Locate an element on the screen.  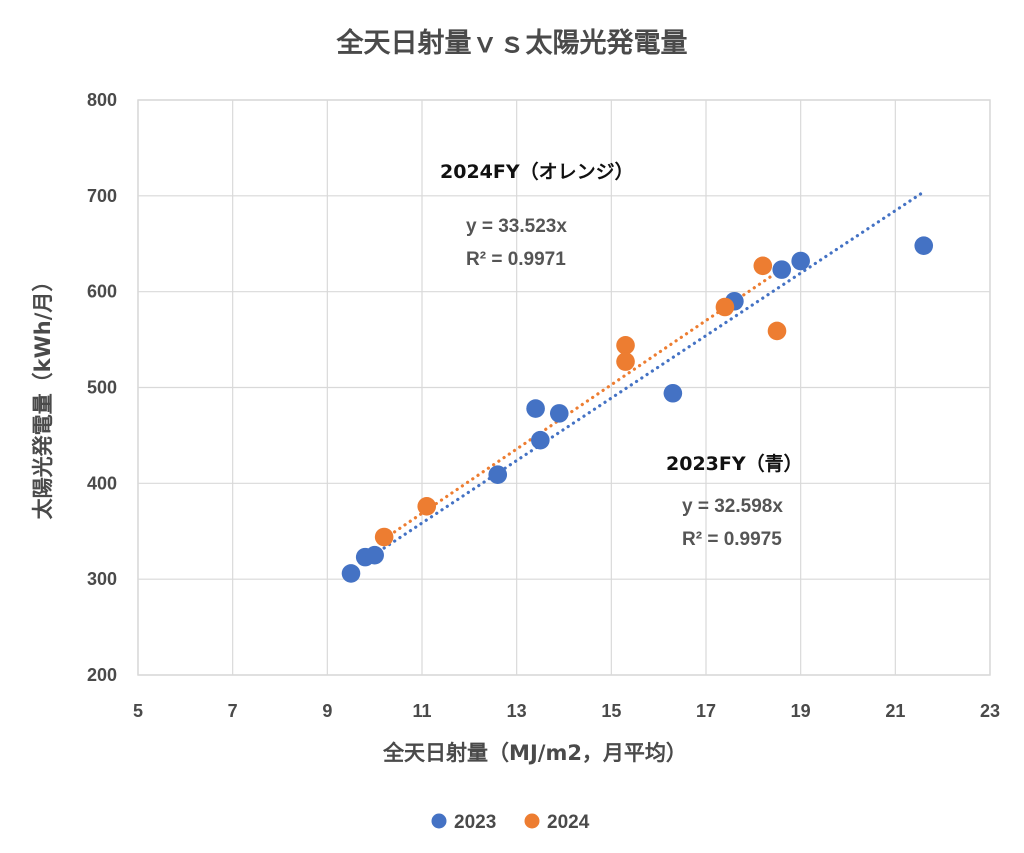
legend-marker-2024 is located at coordinates (532, 821).